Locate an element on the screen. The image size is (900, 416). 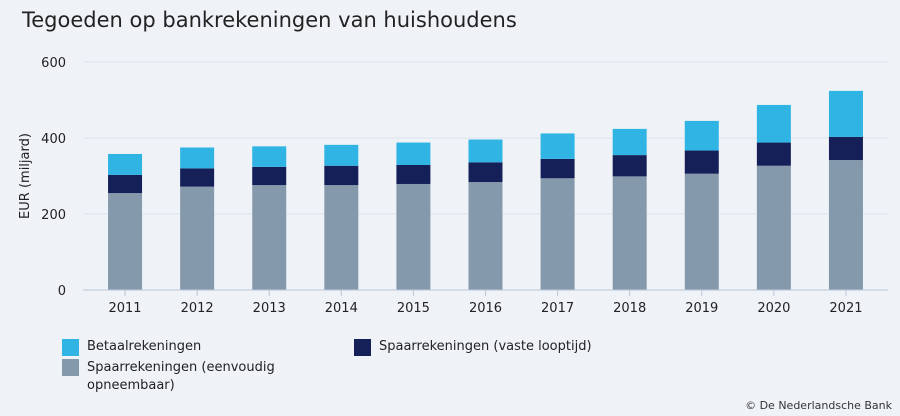
y-tick-label: 0 is located at coordinates (62, 291).